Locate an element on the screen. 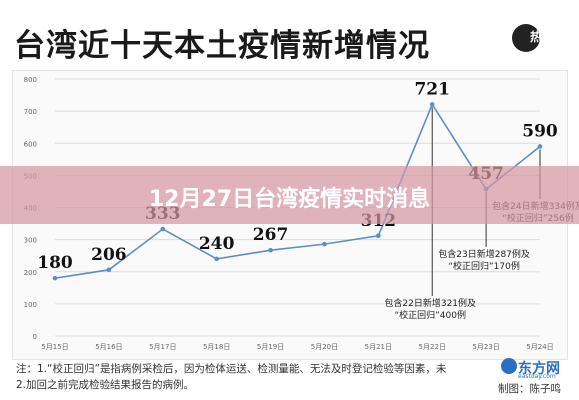 The height and width of the screenshot is (400, 579). headline-text: 12月27日台湾疫情实时消息 is located at coordinates (289, 199).